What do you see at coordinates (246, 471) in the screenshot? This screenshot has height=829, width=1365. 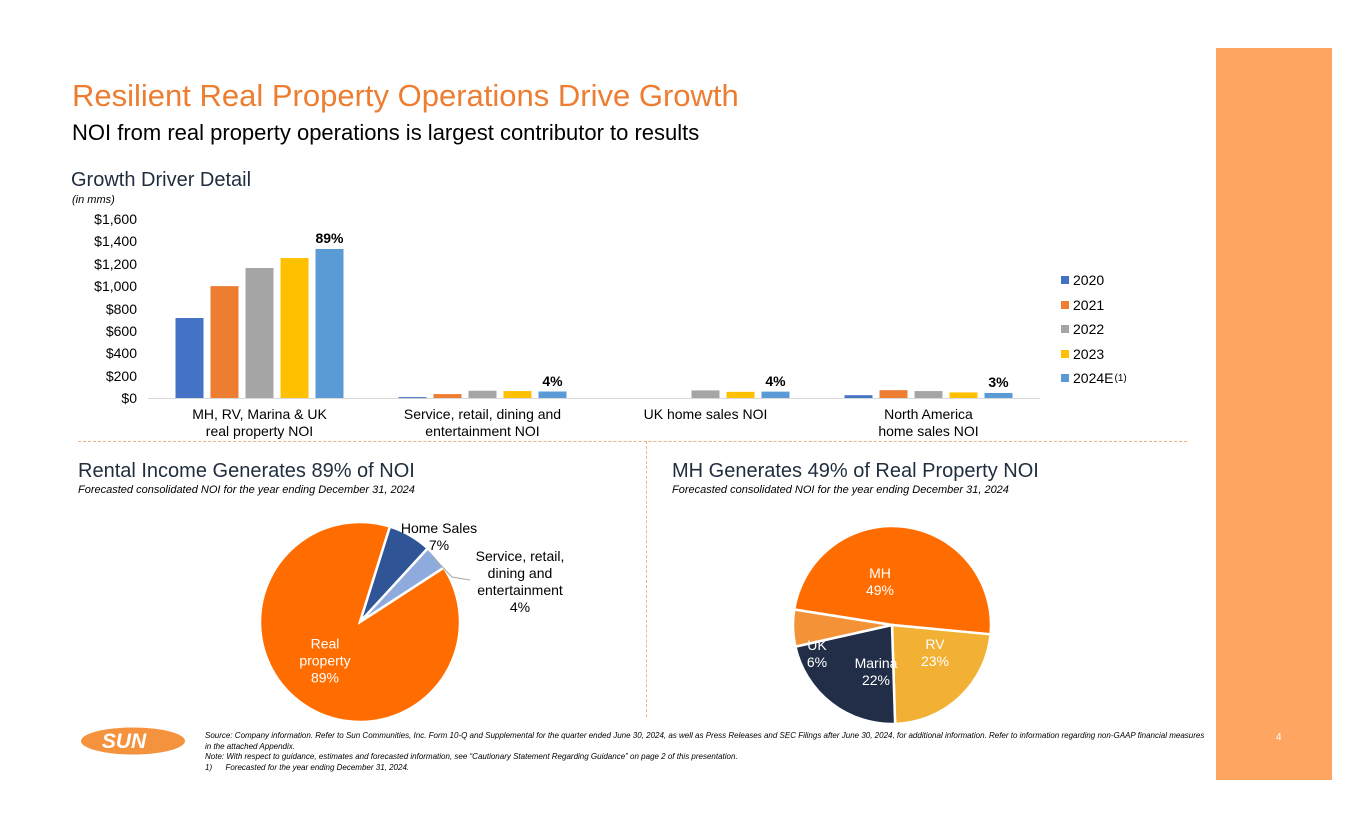 I see `pie1-title: Rental Income Generates 89% of NOI` at bounding box center [246, 471].